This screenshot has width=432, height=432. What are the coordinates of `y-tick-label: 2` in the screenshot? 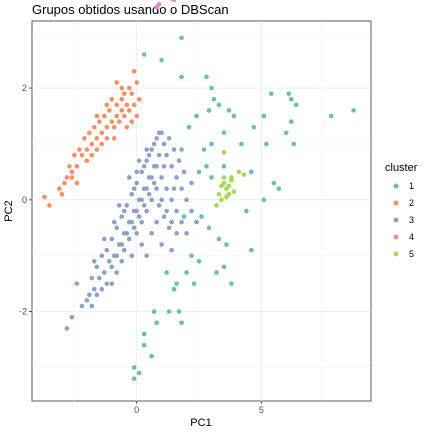 It's located at (24, 88).